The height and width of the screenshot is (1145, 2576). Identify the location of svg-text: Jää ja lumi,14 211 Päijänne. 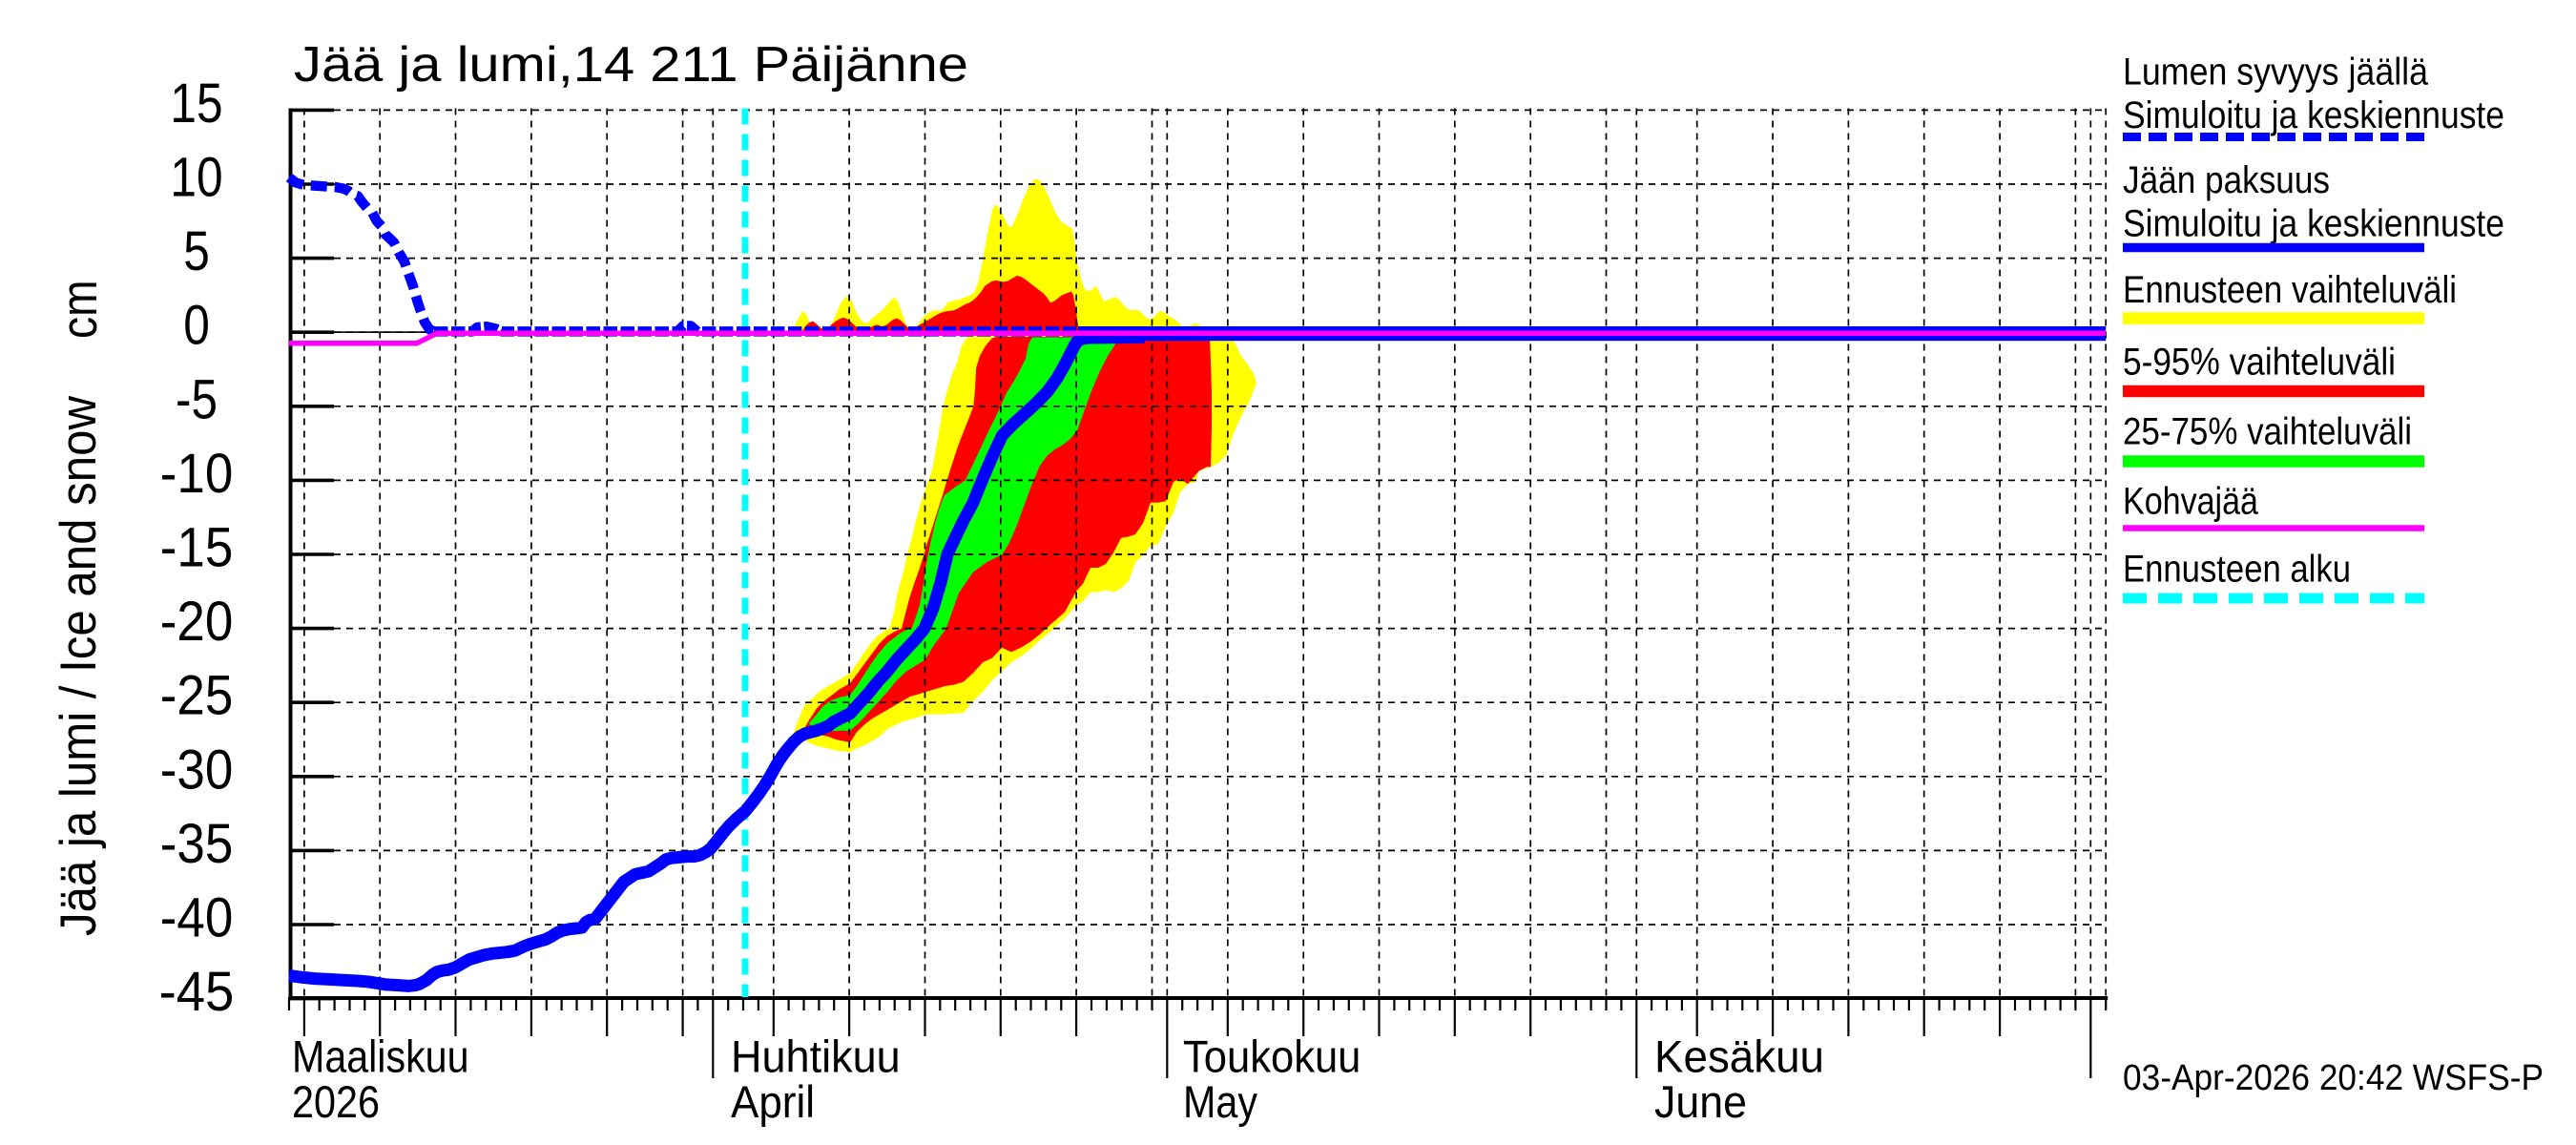
(631, 65).